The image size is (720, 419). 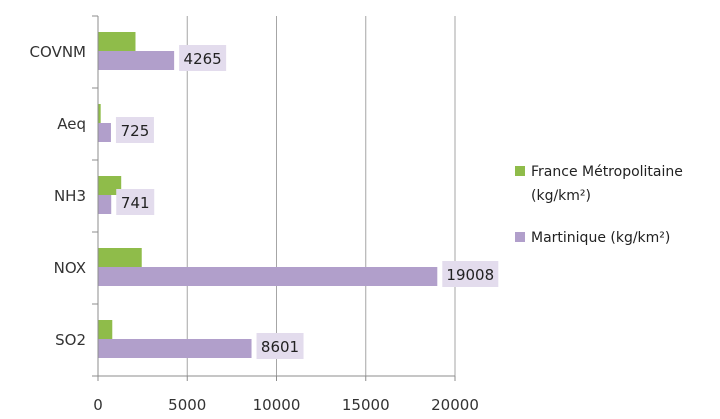 What do you see at coordinates (520, 171) in the screenshot?
I see `legend-swatch-france` at bounding box center [520, 171].